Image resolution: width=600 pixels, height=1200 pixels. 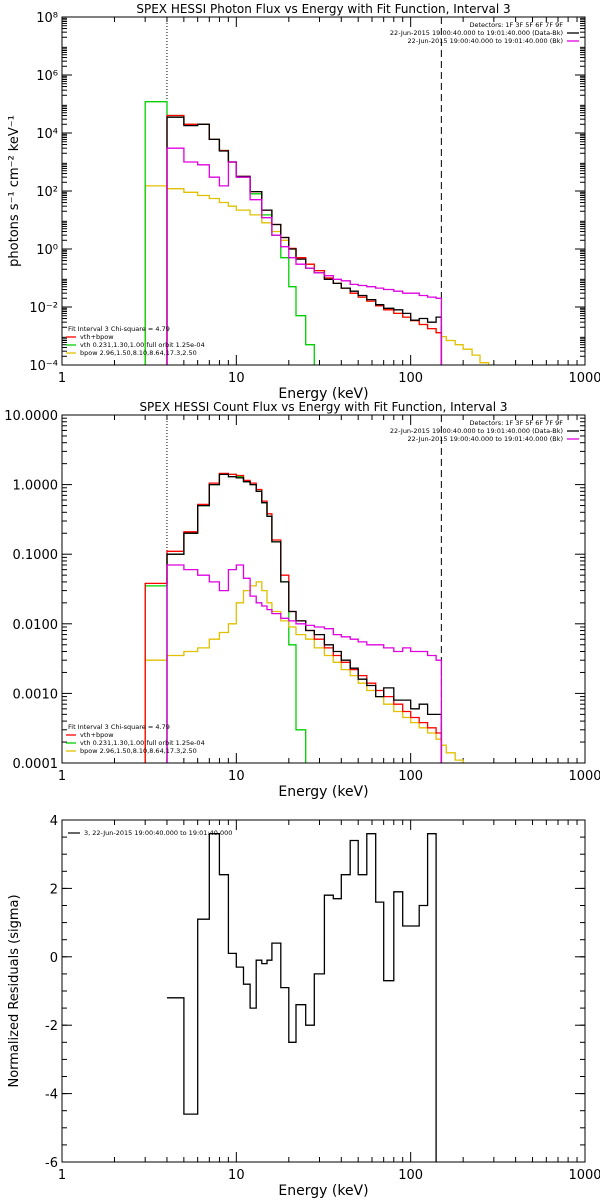 I want to click on y-tick-label: -6, so click(x=51, y=1163).